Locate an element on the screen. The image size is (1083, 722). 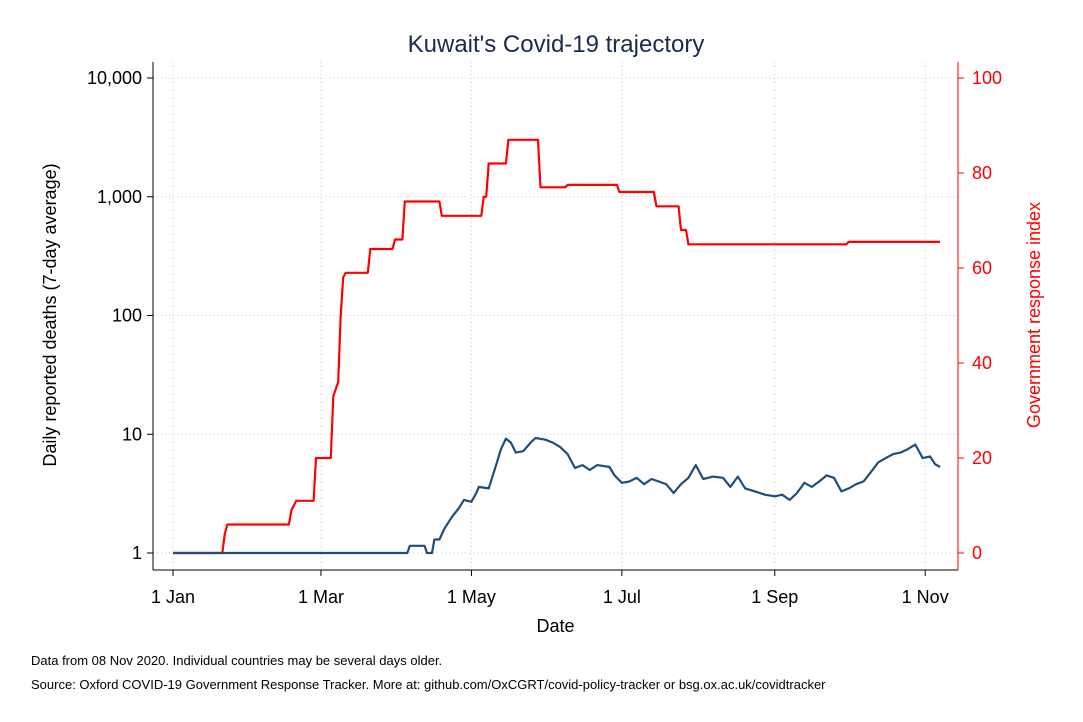
y-left-tick-label: 1 is located at coordinates (137, 553).